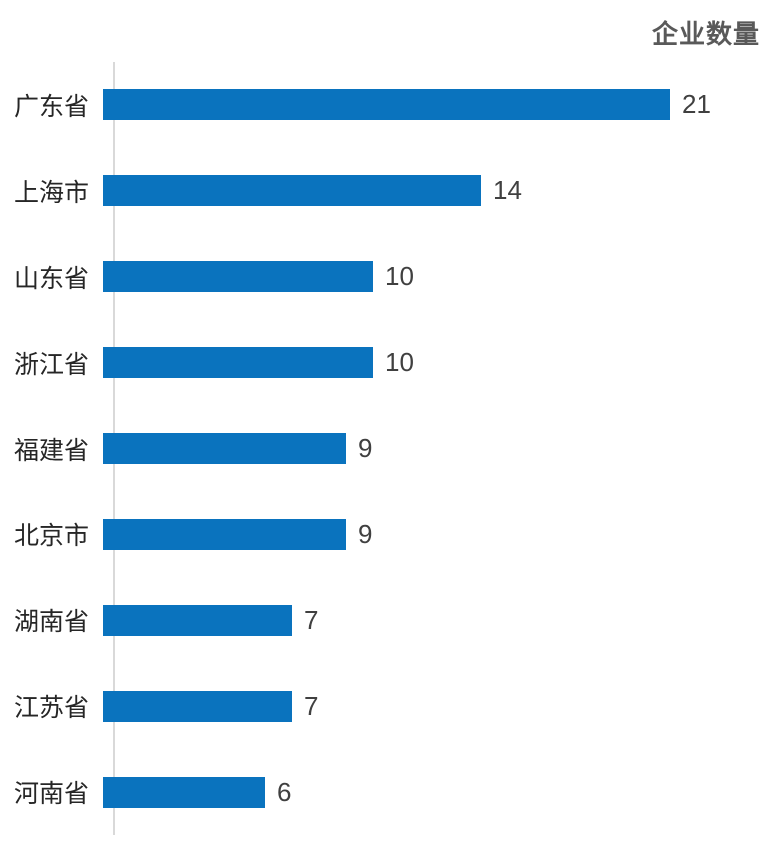  I want to click on value-label: 21, so click(696, 104).